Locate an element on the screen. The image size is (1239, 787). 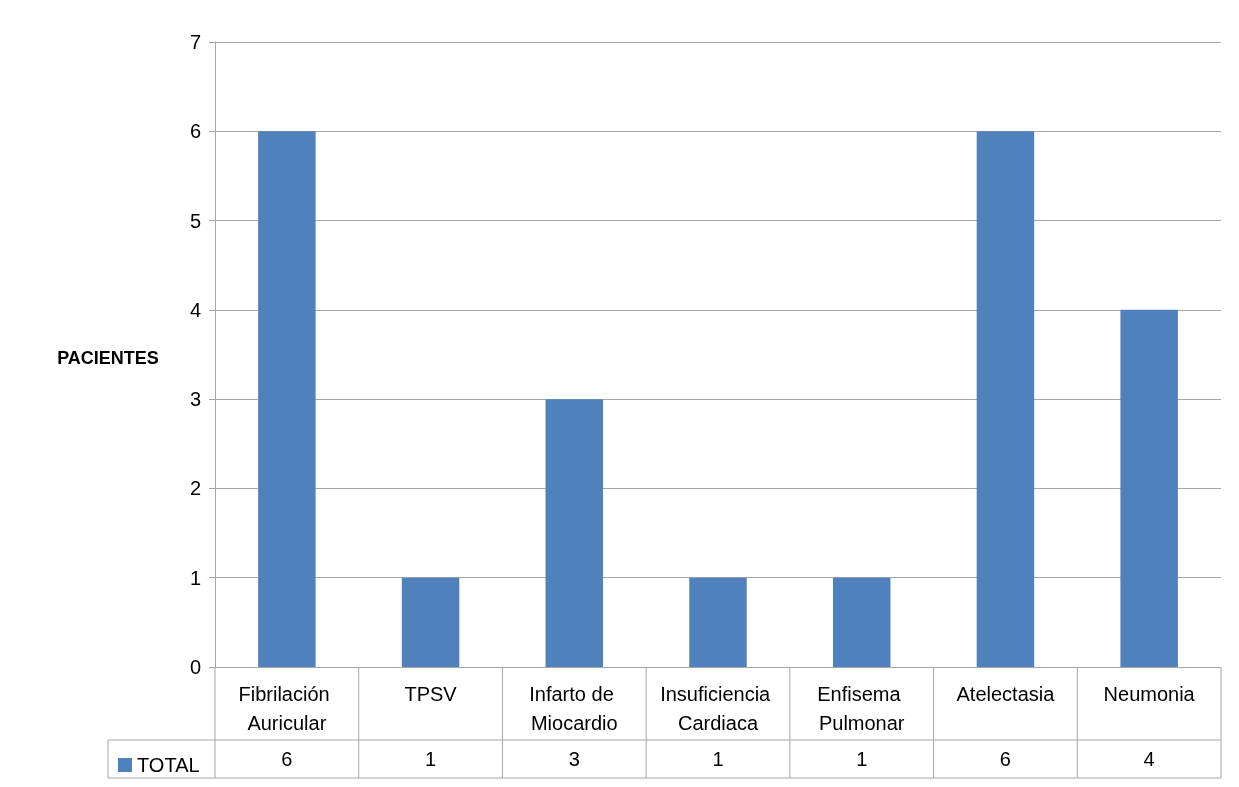
data-label: 4 is located at coordinates (1149, 759).